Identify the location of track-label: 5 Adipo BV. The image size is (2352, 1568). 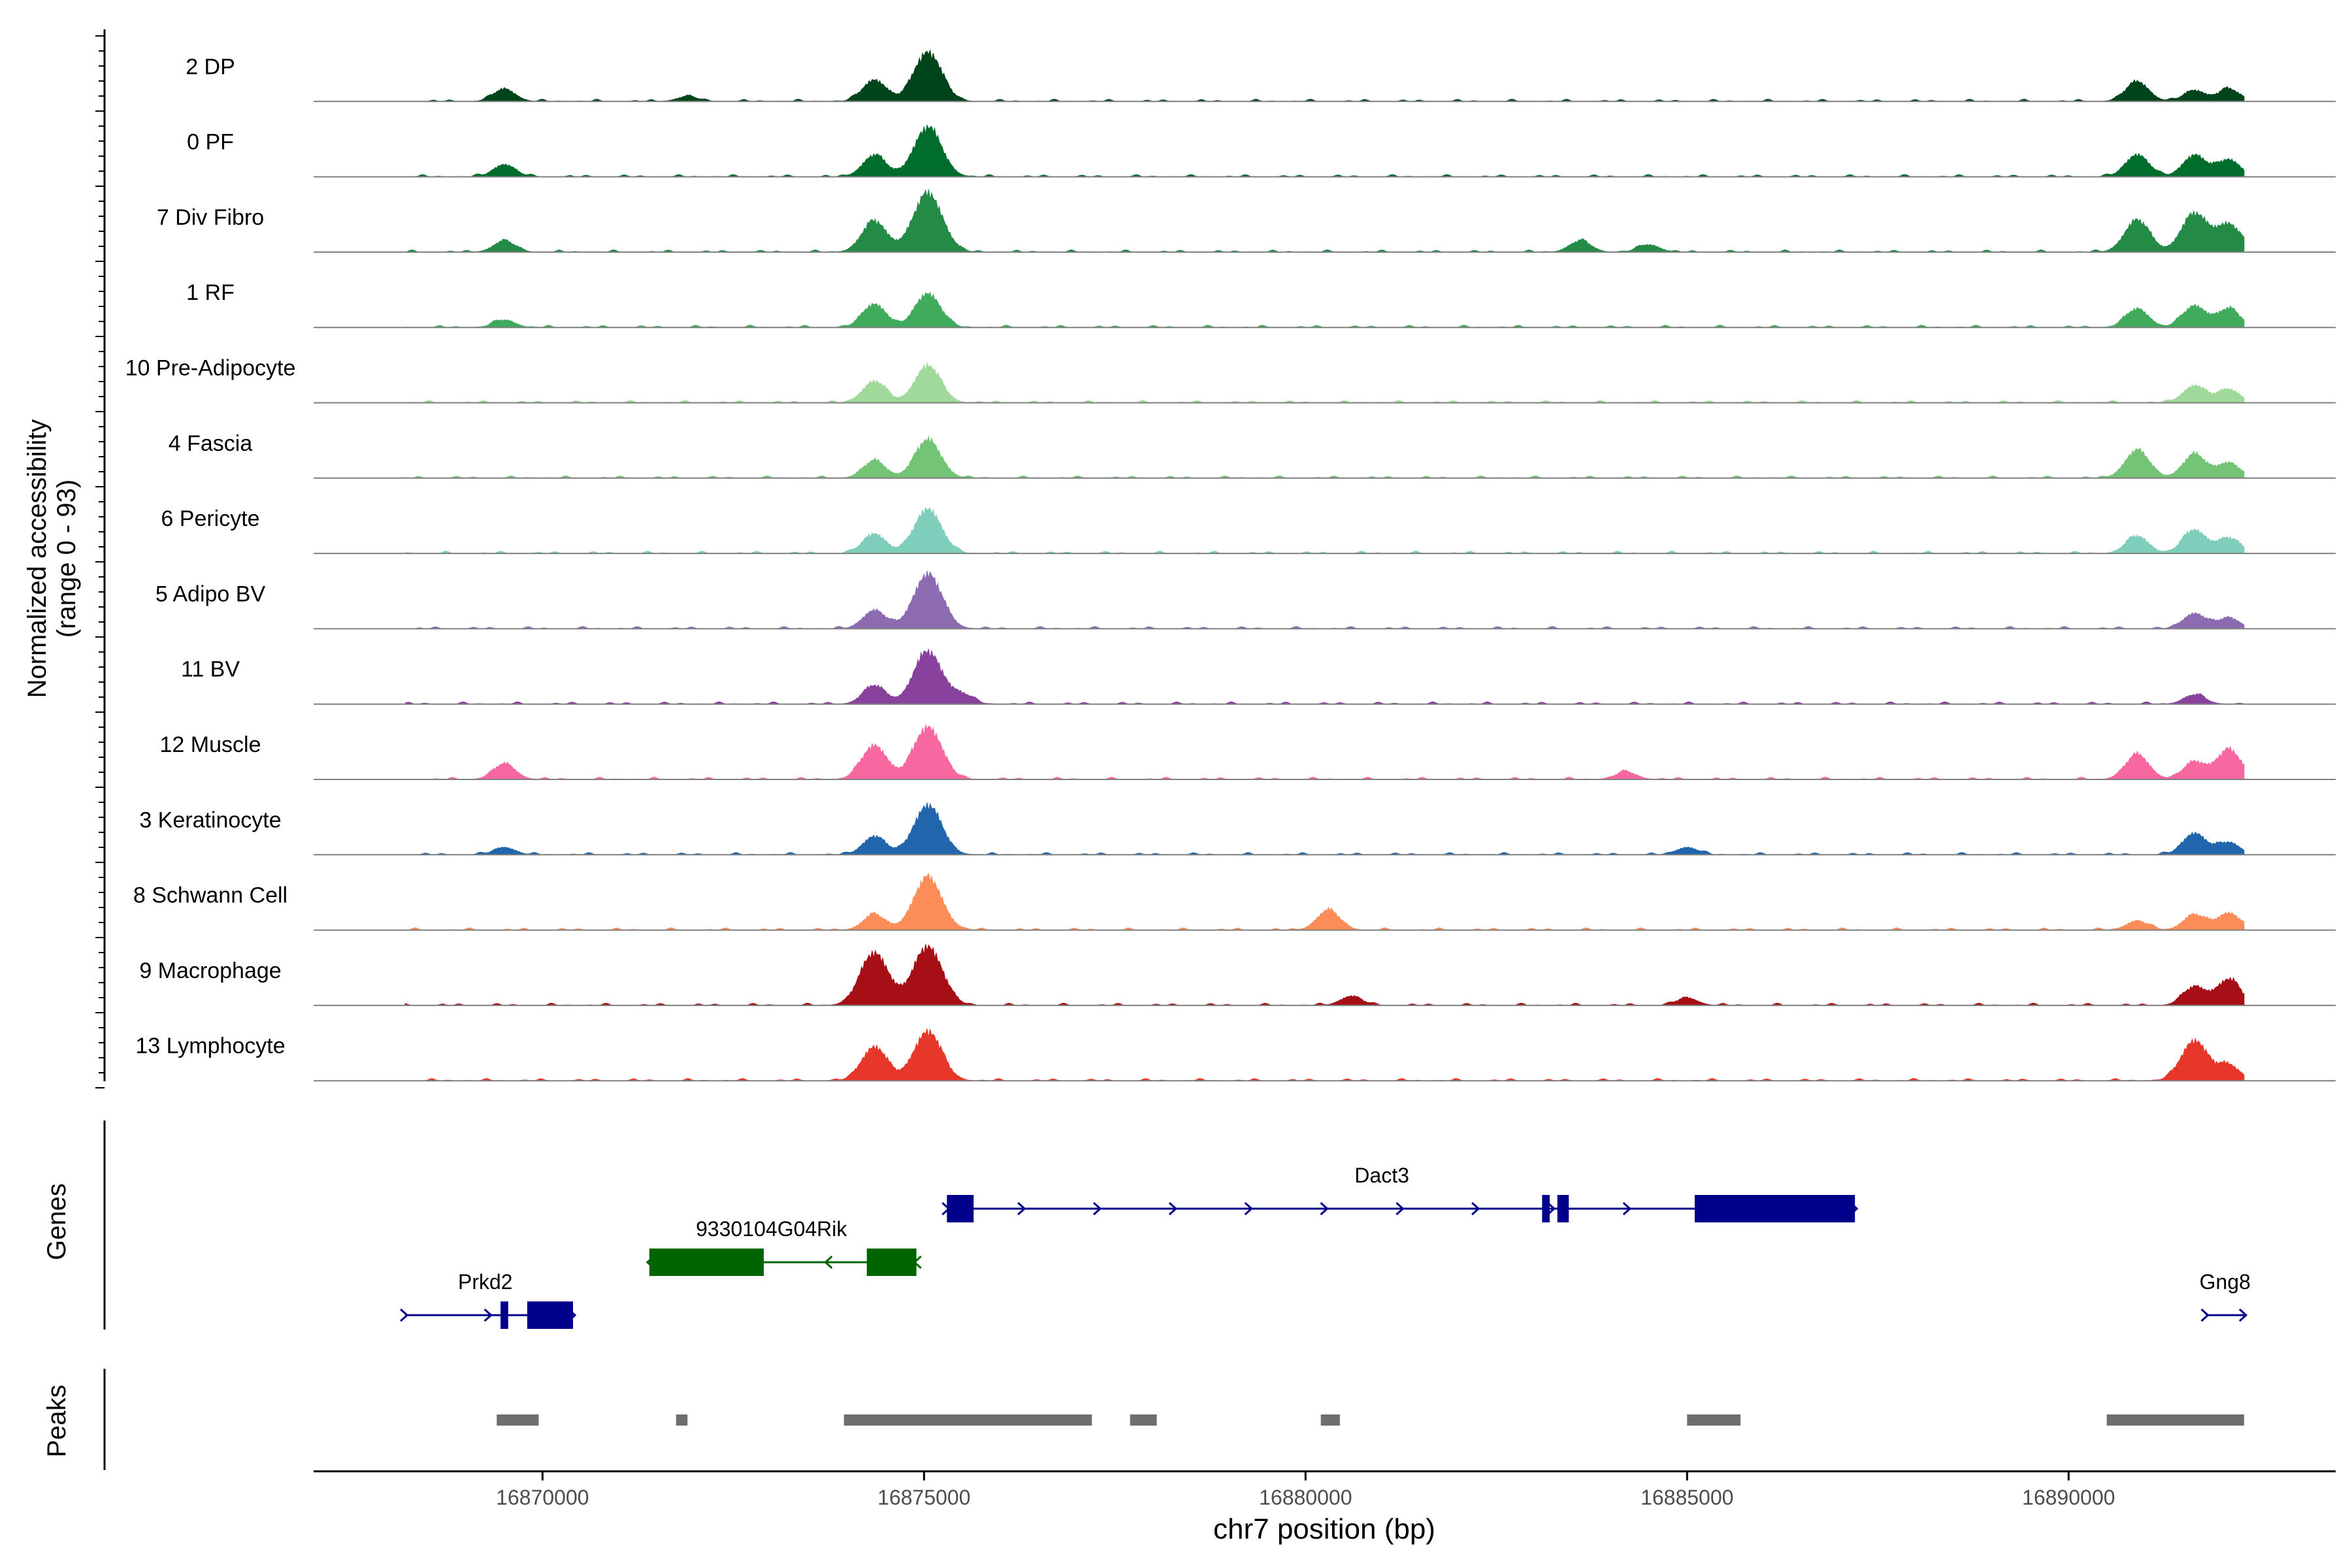
(210, 593).